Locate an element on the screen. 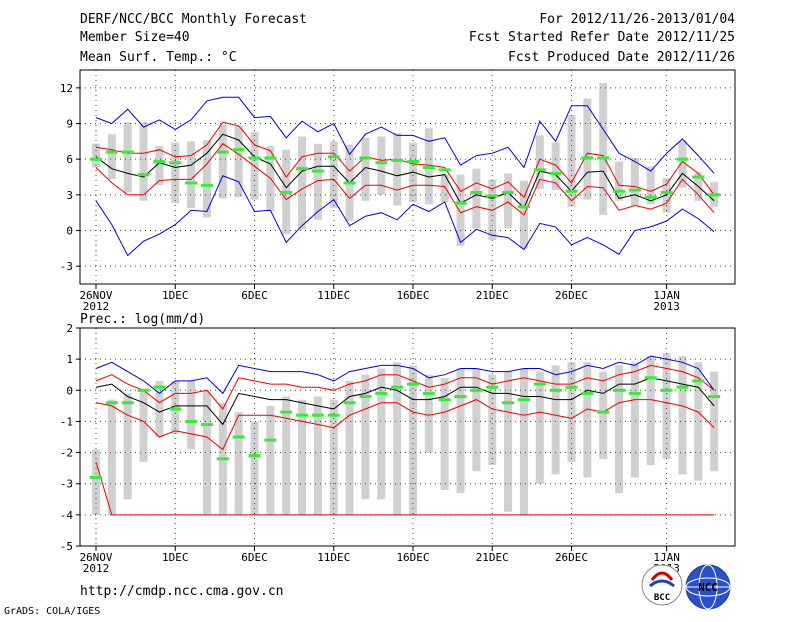  grads-credit: GrADS: COLA/IGES is located at coordinates (52, 611).